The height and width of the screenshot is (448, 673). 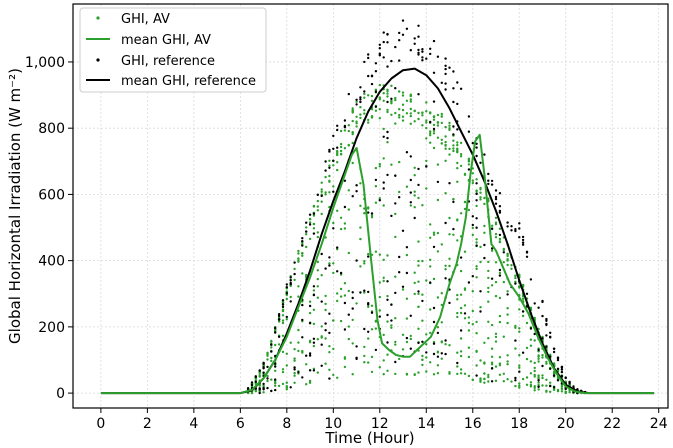 I want to click on y-tick-label: 1,000, so click(x=45, y=63).